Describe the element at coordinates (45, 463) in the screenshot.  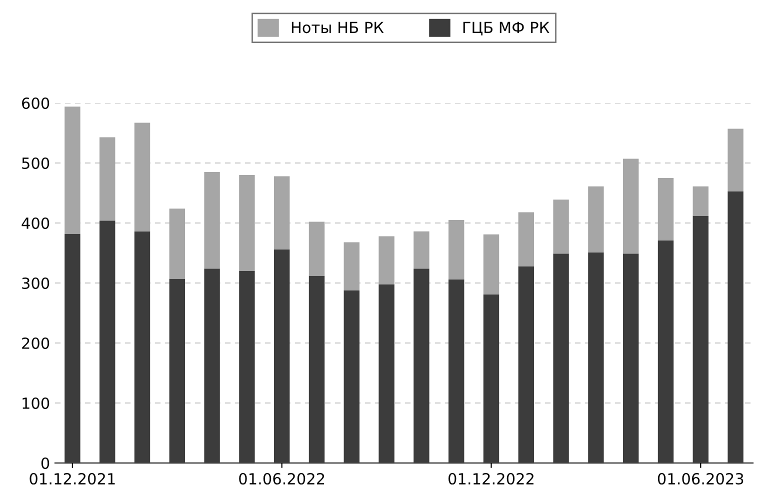
I see `y-tick-label: 0` at that location.